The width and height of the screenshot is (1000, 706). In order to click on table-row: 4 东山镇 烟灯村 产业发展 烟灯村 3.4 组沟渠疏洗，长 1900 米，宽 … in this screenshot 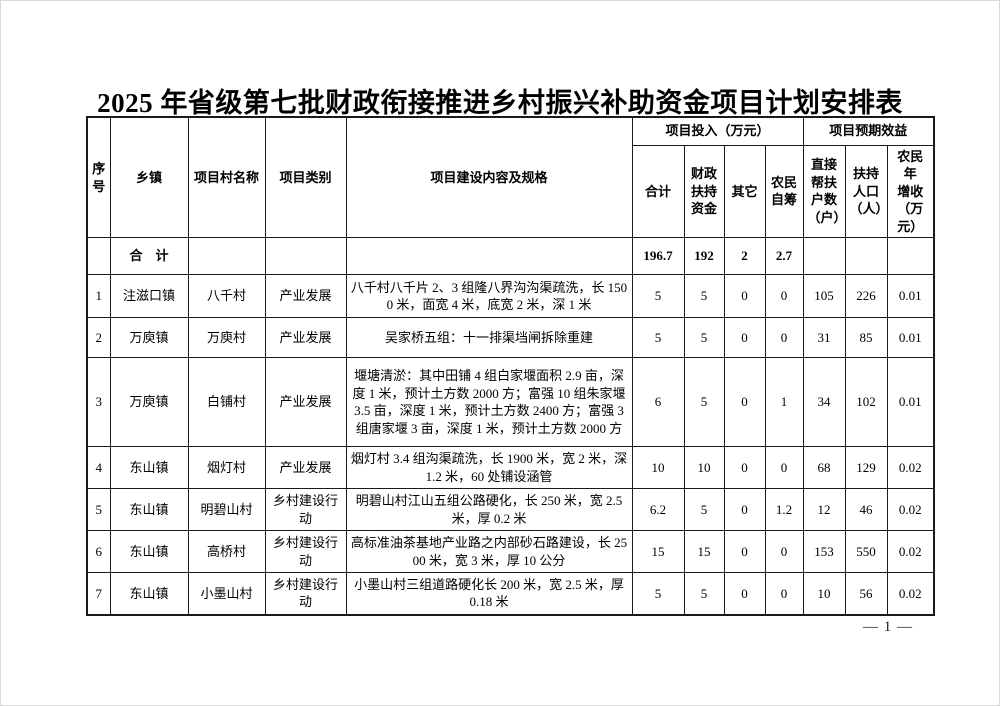, I will do `click(510, 468)`.